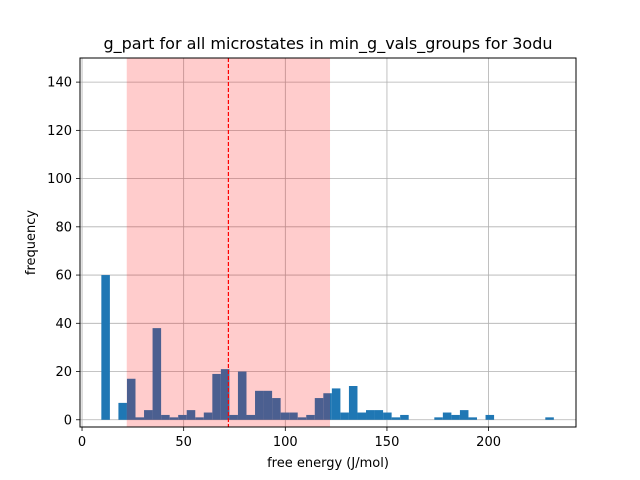  I want to click on y-tick-label: 40, so click(63, 324).